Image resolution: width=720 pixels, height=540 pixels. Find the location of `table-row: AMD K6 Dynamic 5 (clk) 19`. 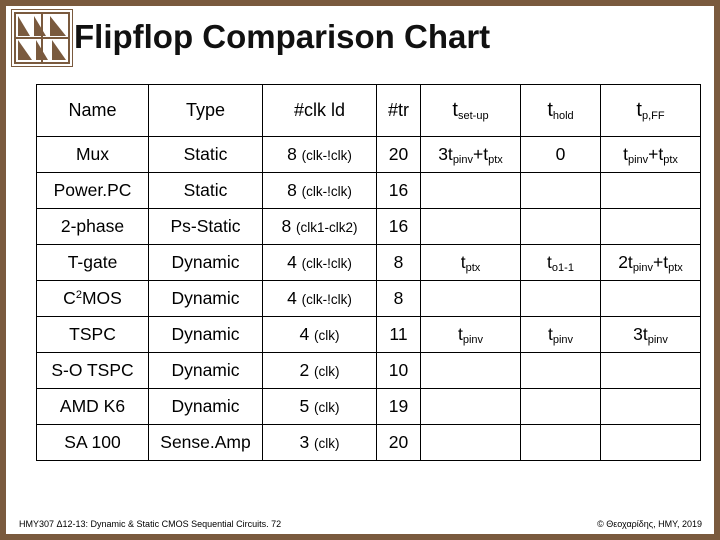

table-row: AMD K6 Dynamic 5 (clk) 19 is located at coordinates (368, 406).